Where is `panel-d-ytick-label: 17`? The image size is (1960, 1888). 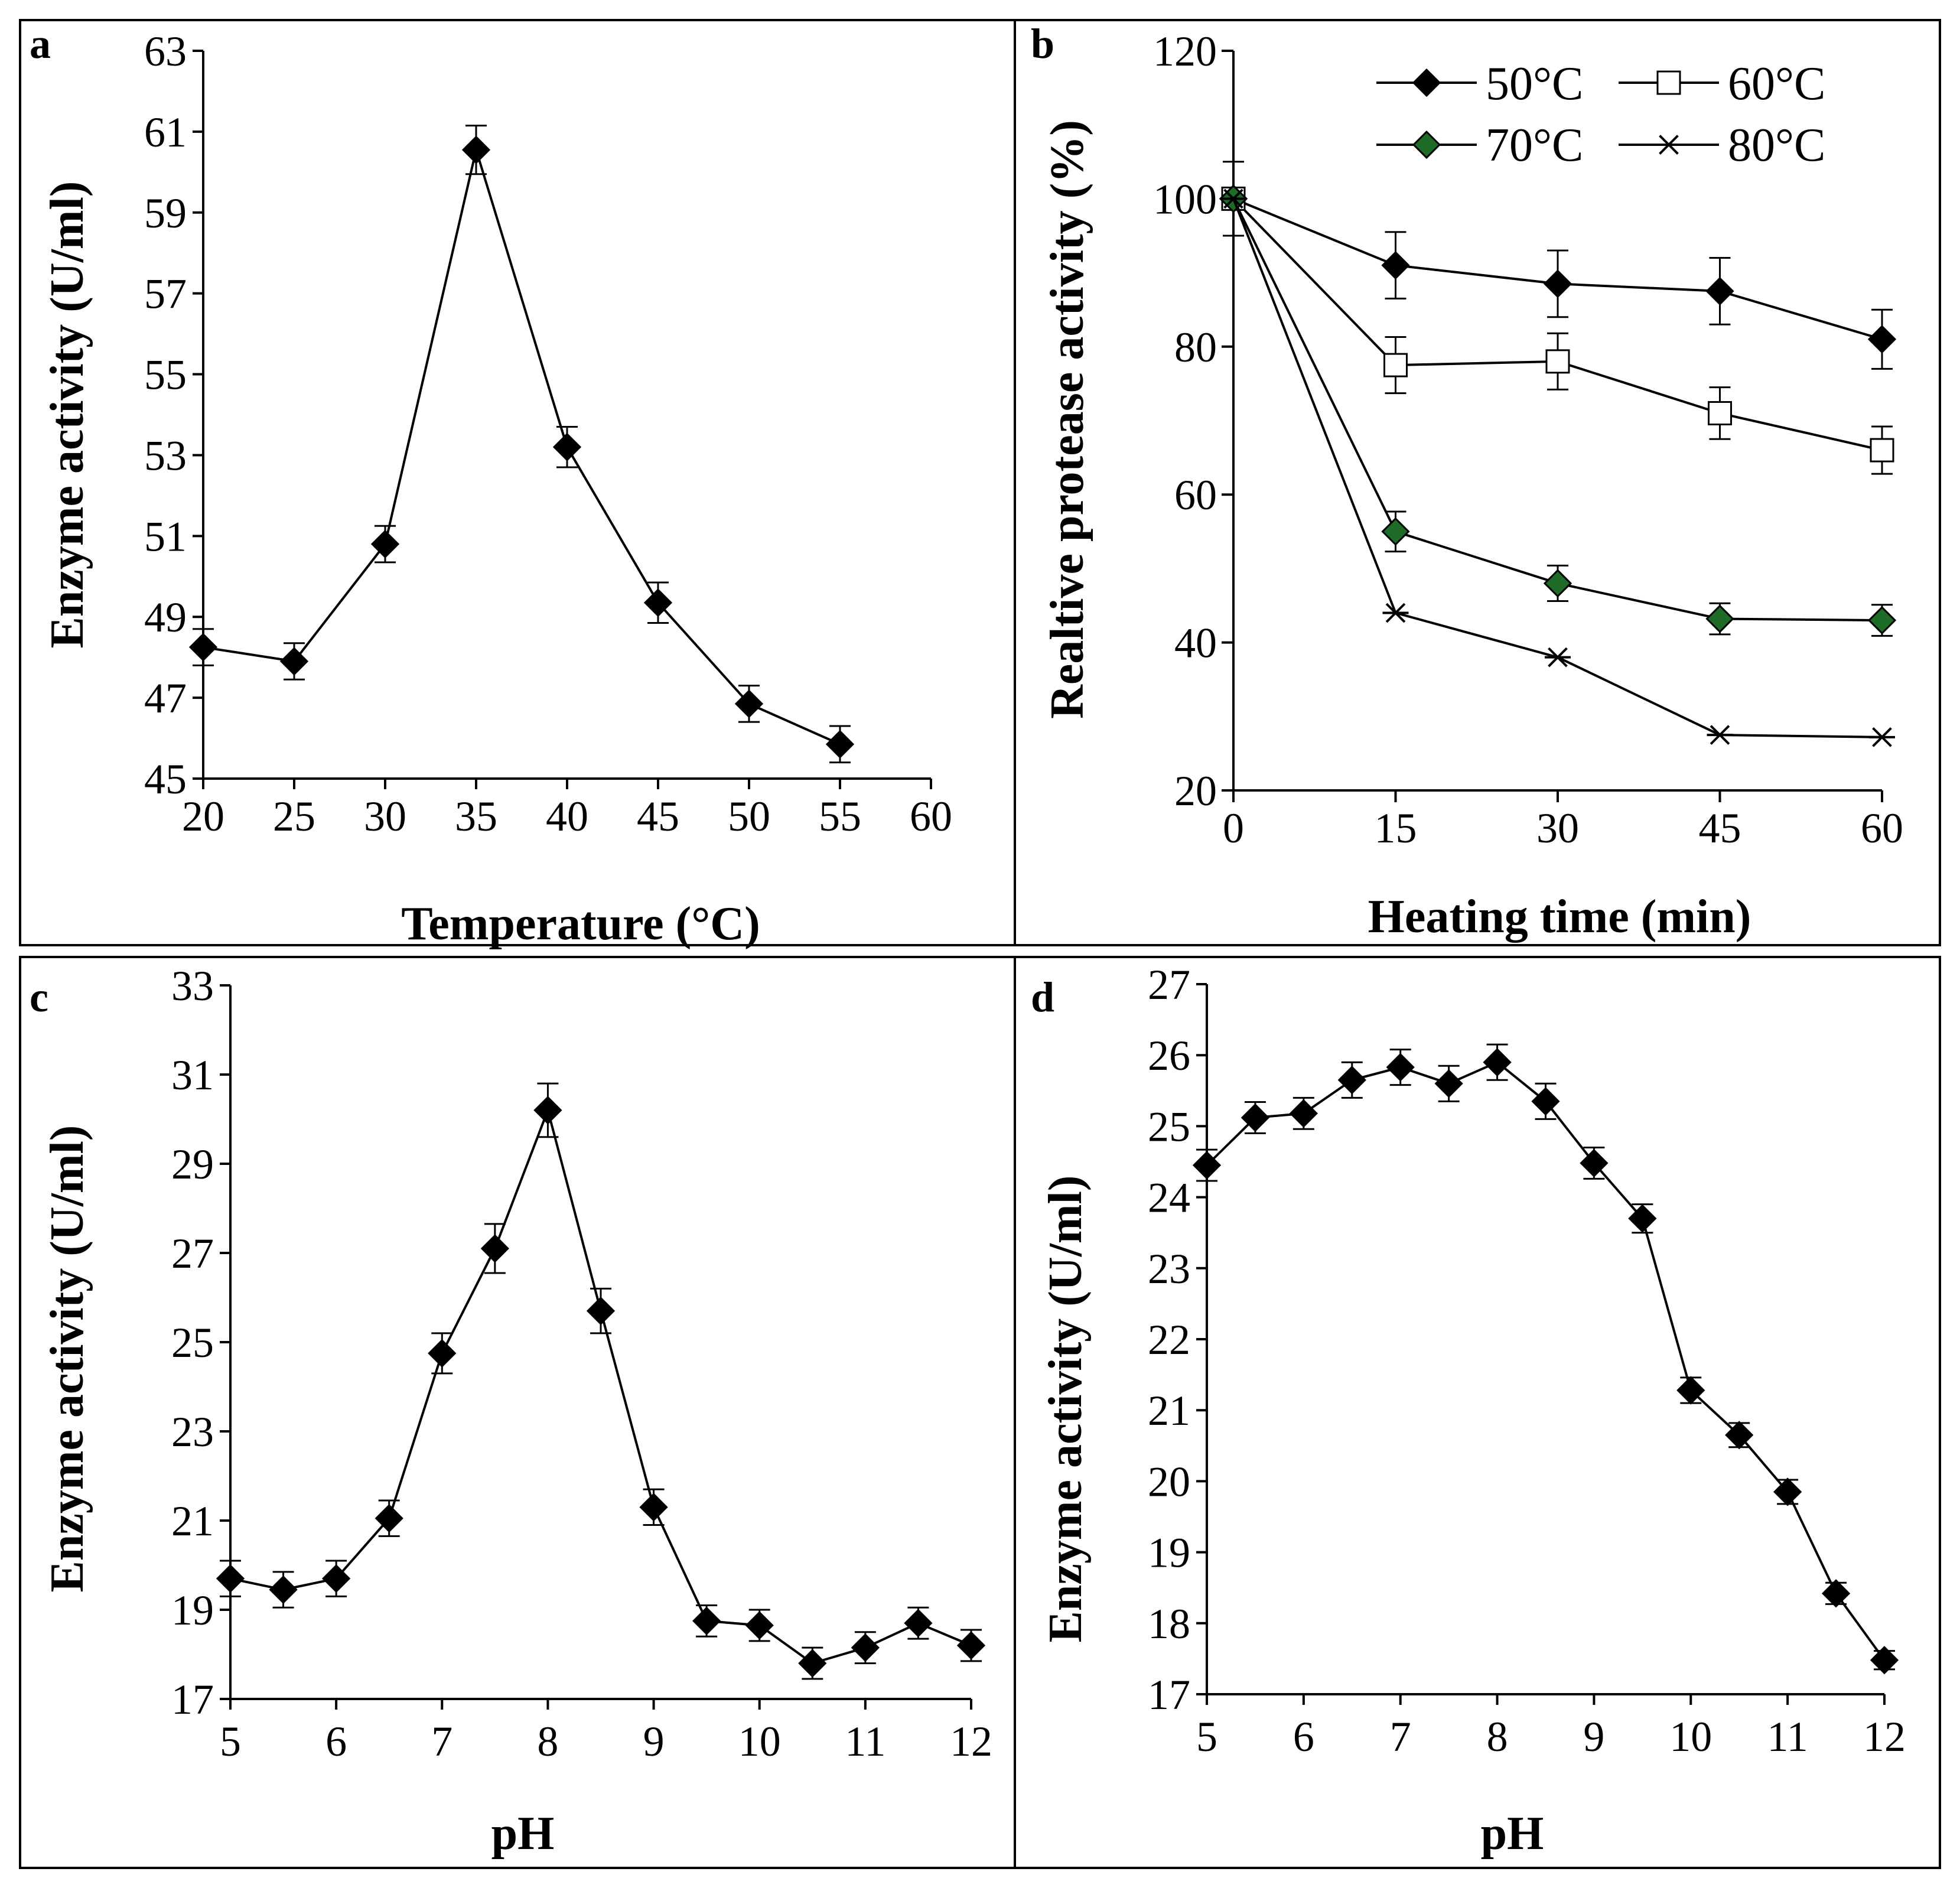
panel-d-ytick-label: 17 is located at coordinates (1169, 1694).